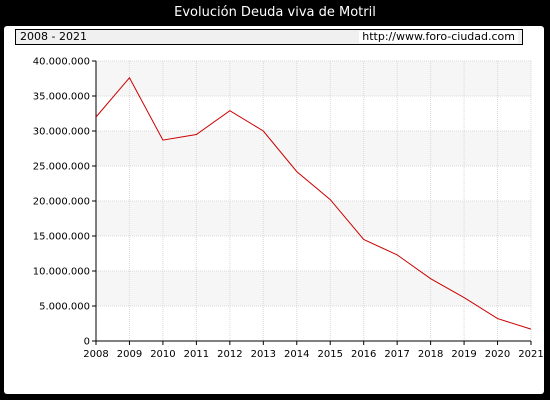 Image resolution: width=550 pixels, height=400 pixels. I want to click on x-tick-label: 2018, so click(430, 354).